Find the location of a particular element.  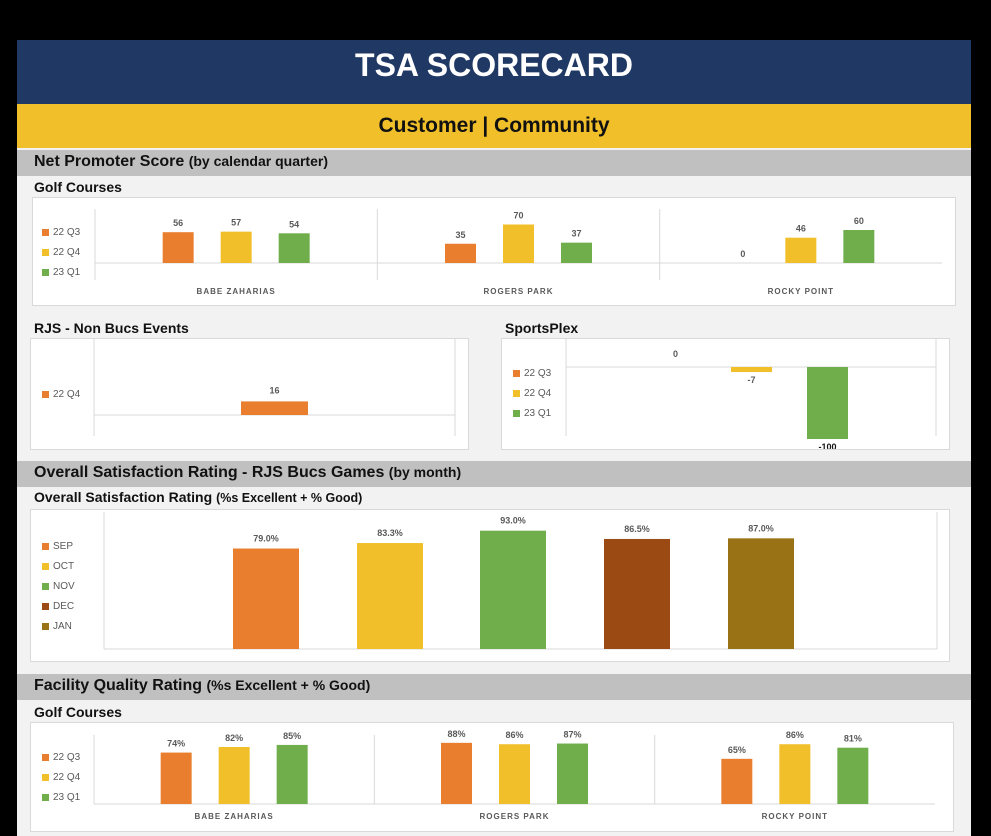

nps-golf-legend: 22 Q3 22 Q4 23 Q1 is located at coordinates (61, 252).